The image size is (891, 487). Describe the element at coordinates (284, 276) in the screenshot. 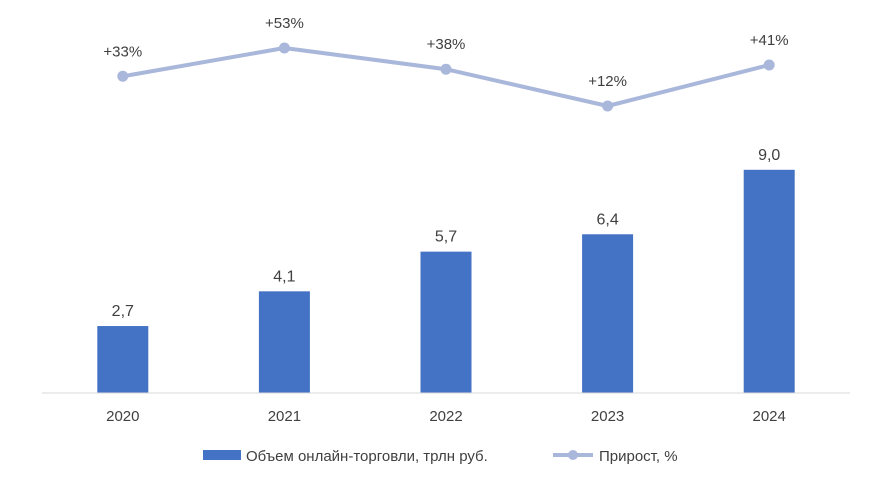

I see `bar-label-2021: 4,1` at that location.